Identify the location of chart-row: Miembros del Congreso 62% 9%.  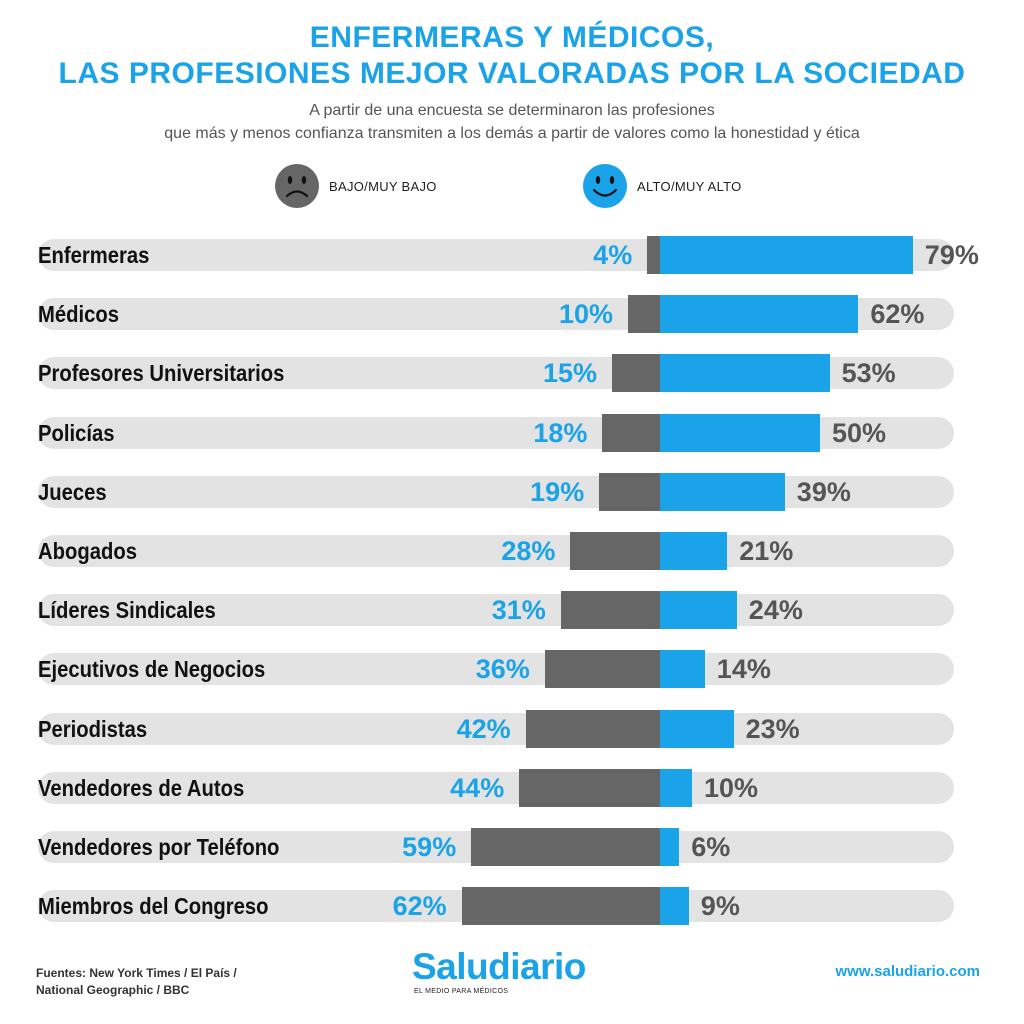
(512, 906).